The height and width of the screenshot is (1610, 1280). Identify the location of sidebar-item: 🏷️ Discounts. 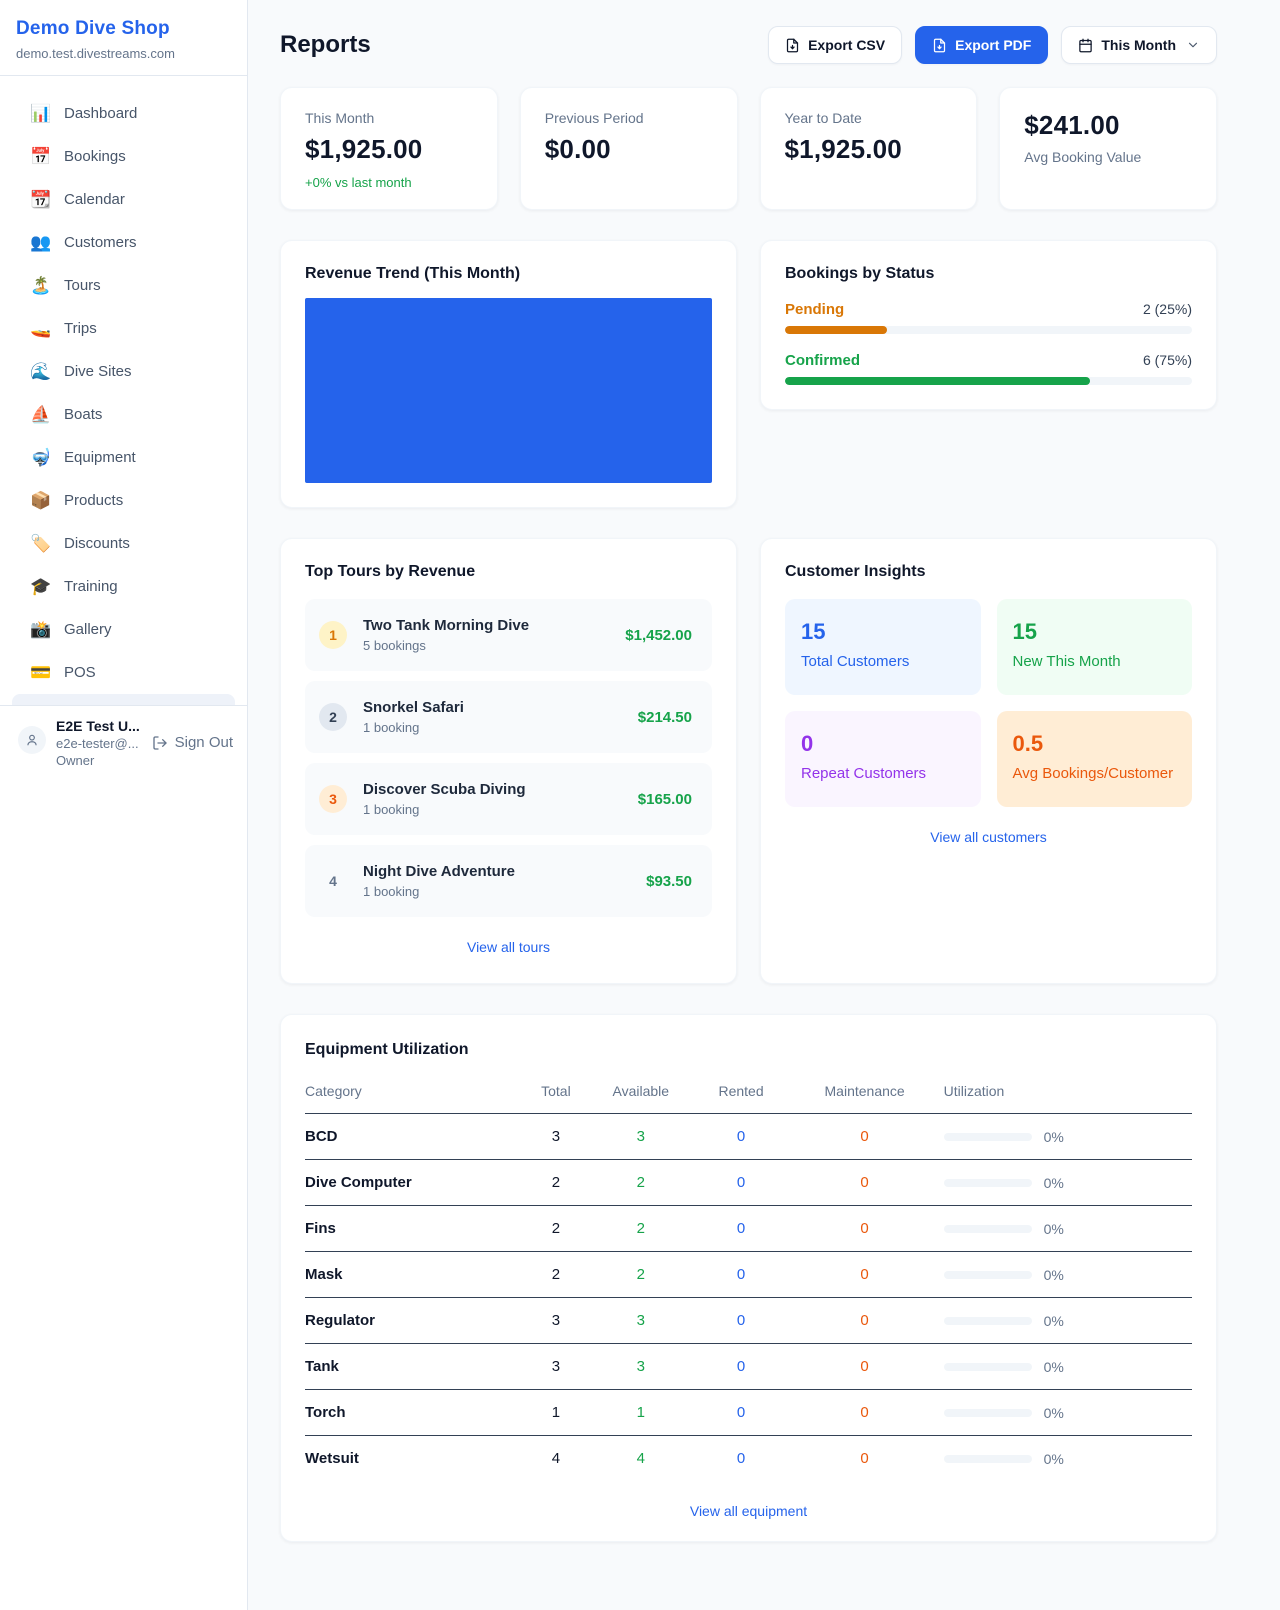
(123, 543).